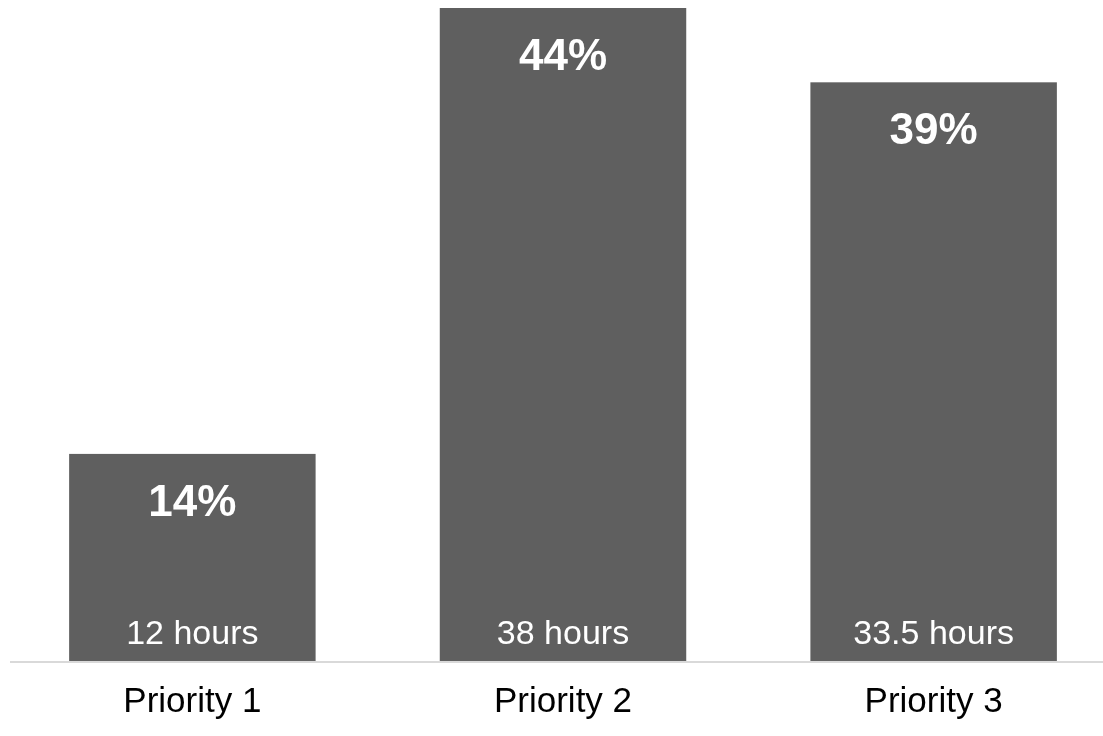 The image size is (1103, 736). Describe the element at coordinates (933, 699) in the screenshot. I see `x-tick-label: Priority 3` at that location.